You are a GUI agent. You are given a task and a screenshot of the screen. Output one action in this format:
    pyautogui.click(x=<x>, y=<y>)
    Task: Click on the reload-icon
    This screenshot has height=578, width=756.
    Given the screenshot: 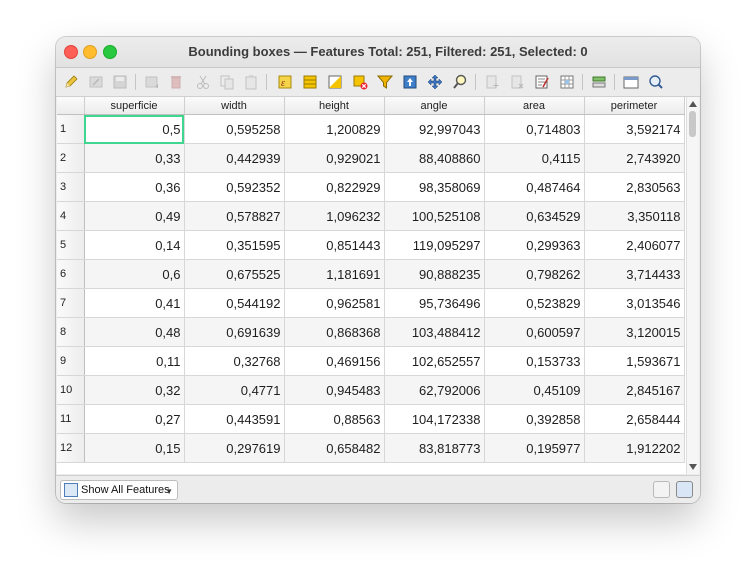 What is the action you would take?
    pyautogui.click(x=152, y=82)
    